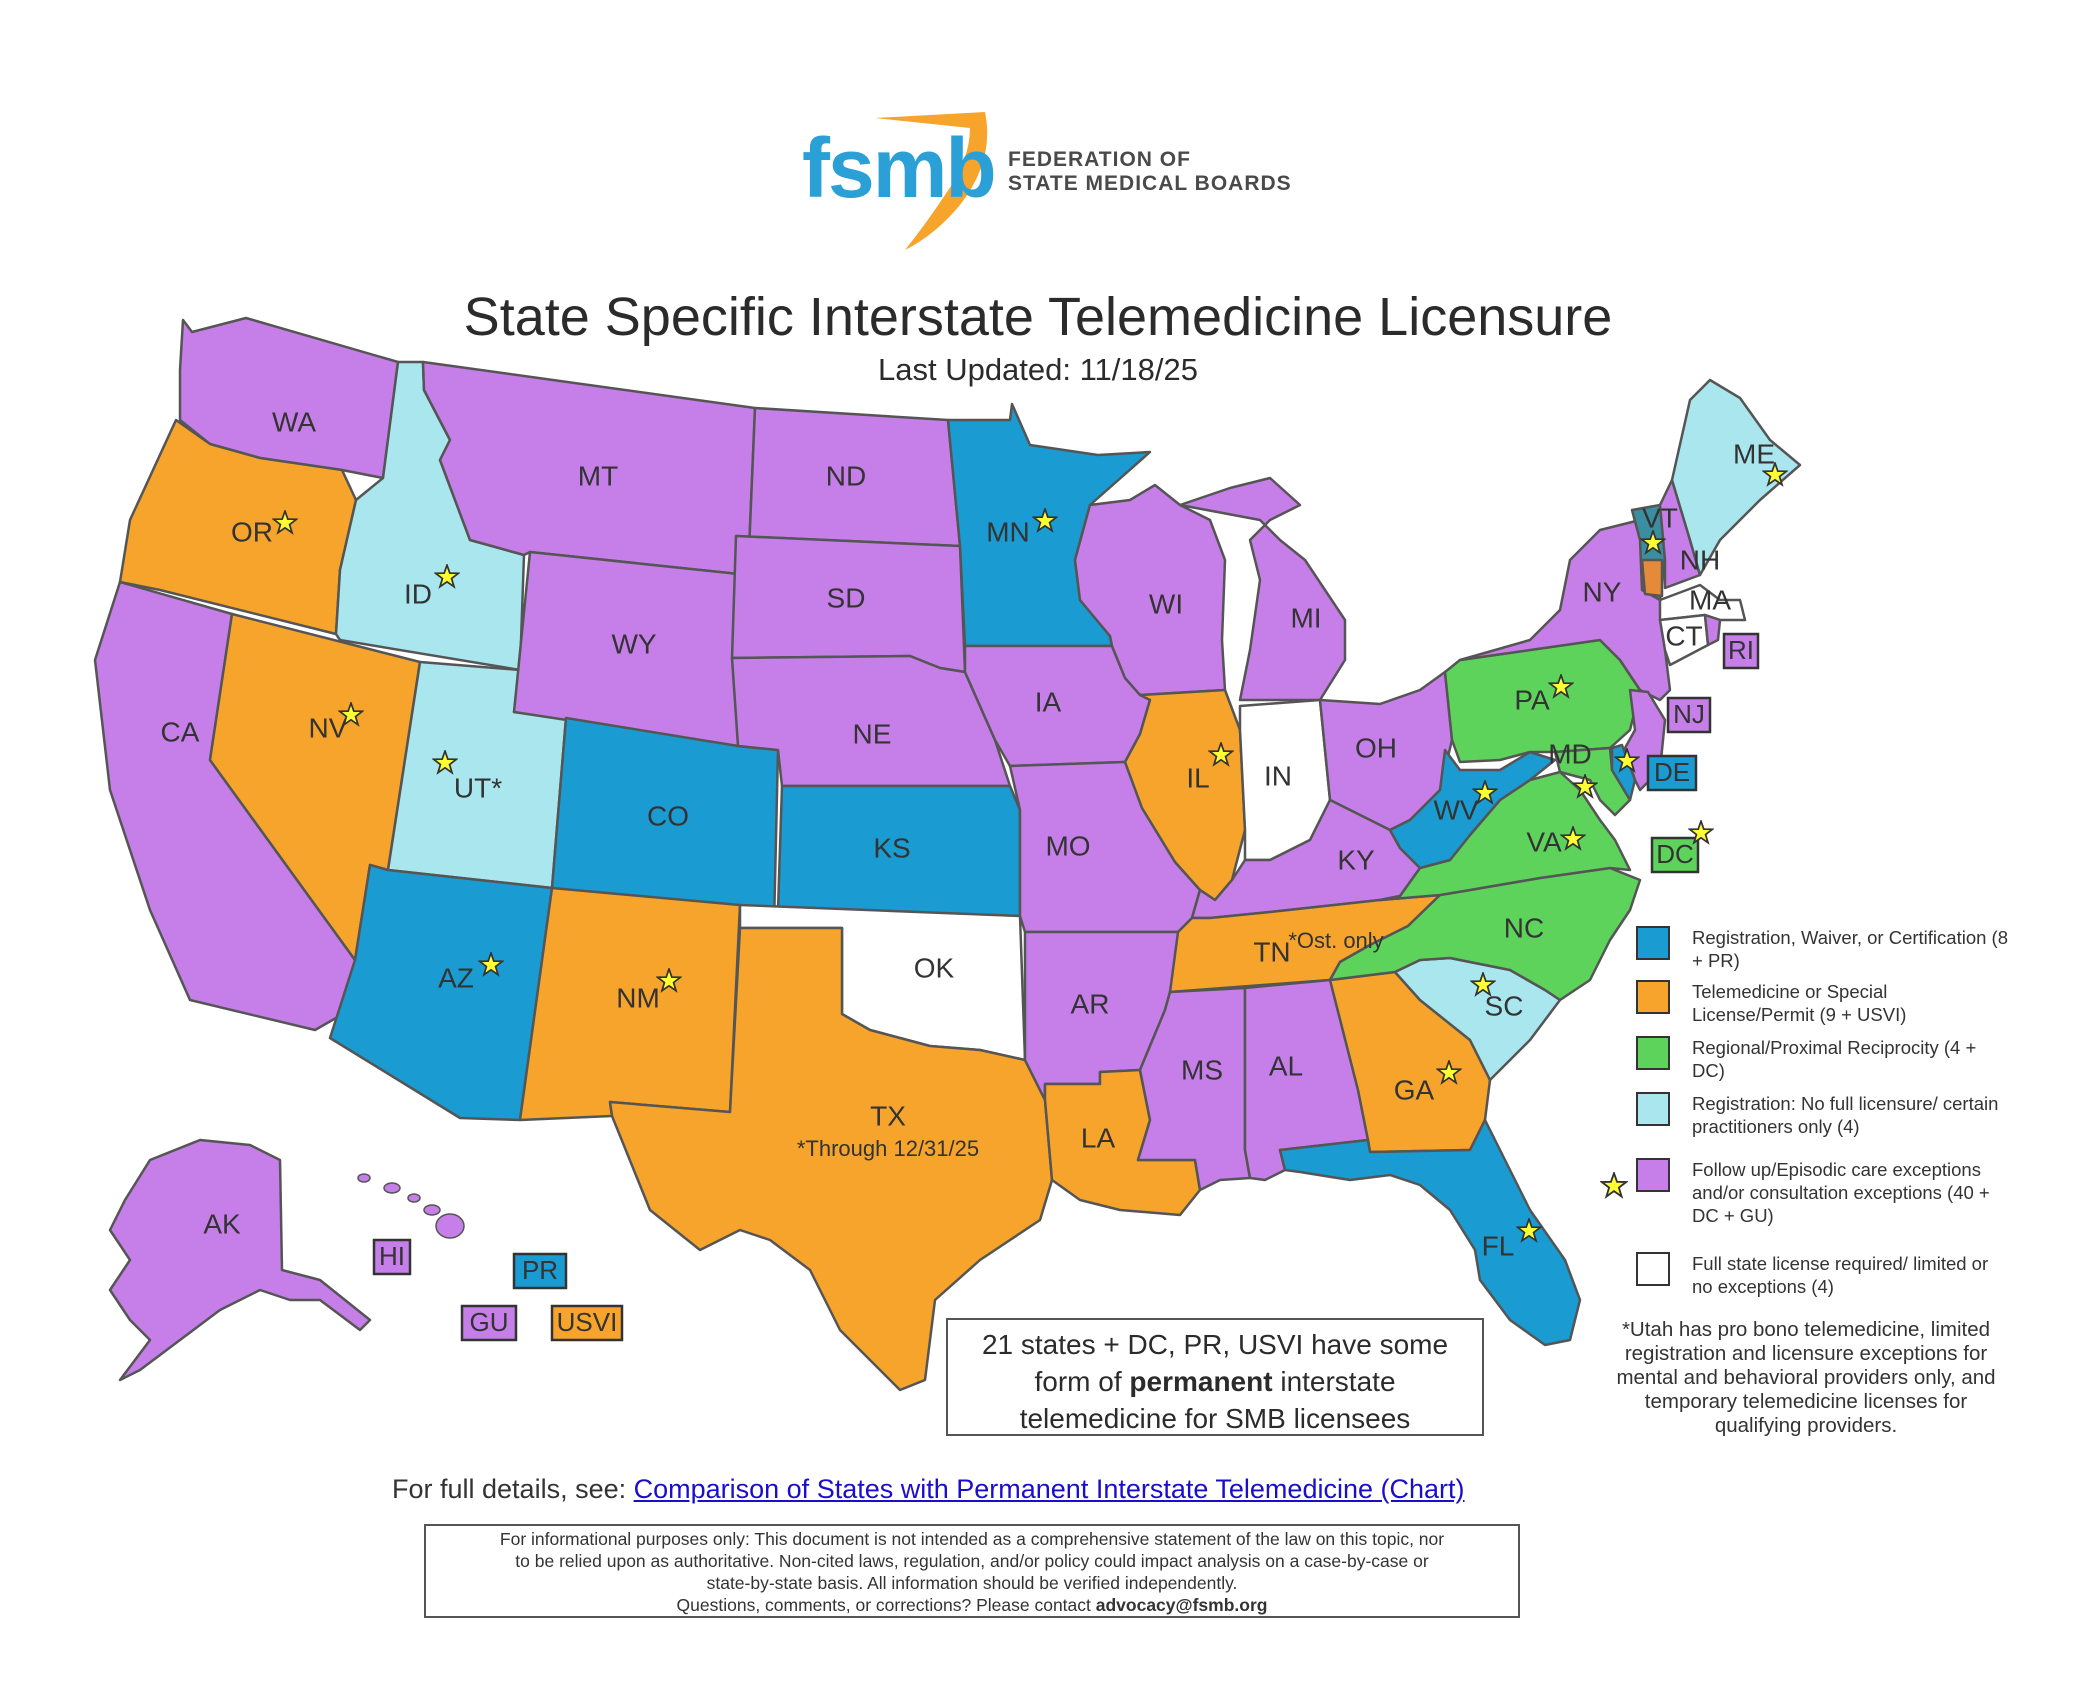 Image resolution: width=2076 pixels, height=1683 pixels. I want to click on label-ne: NE, so click(872, 733).